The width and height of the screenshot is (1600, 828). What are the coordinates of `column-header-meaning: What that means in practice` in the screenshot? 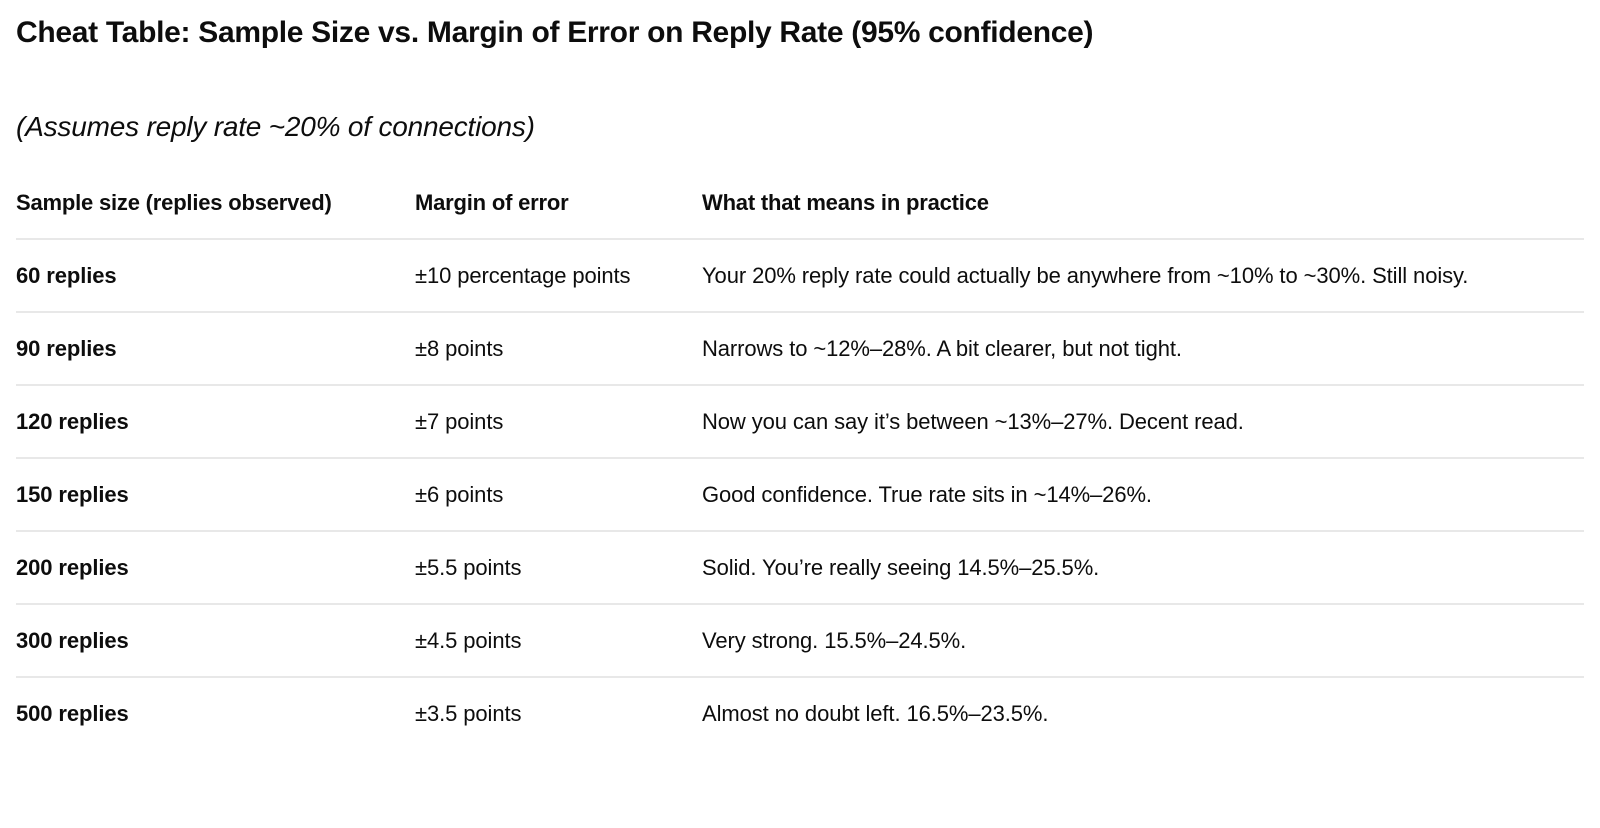 It's located at (1143, 214).